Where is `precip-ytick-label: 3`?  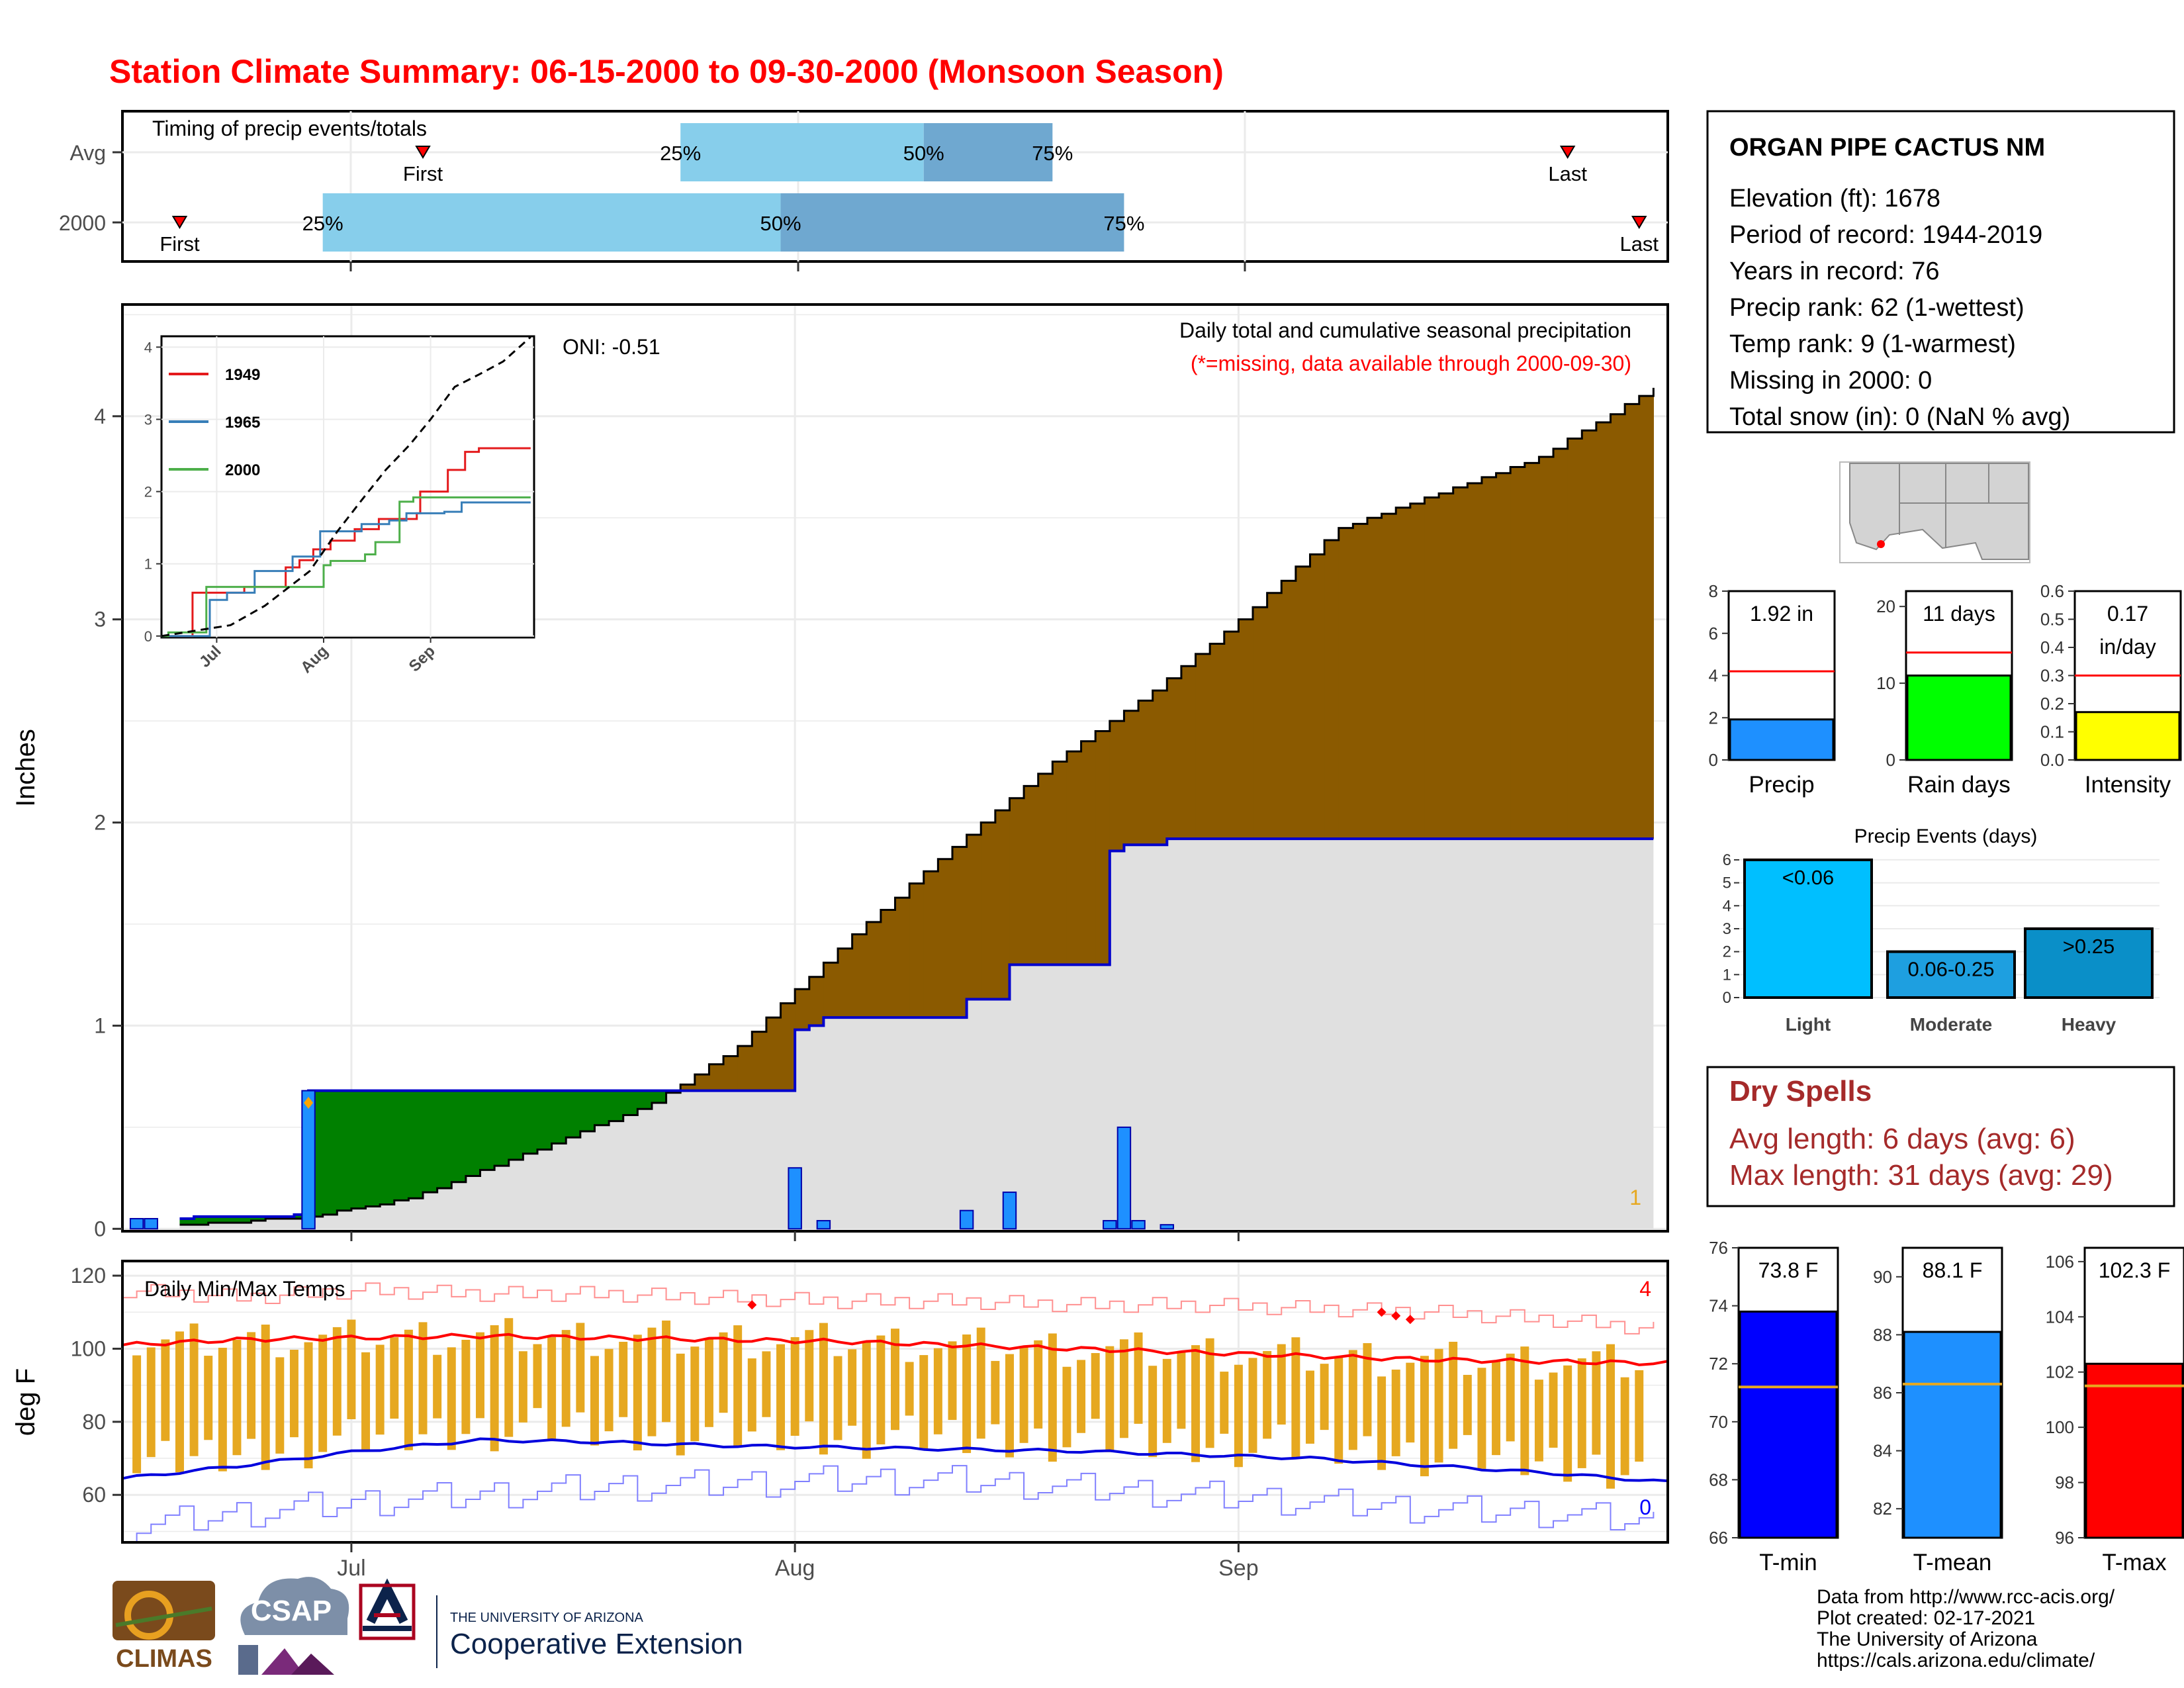
precip-ytick-label: 3 is located at coordinates (100, 620).